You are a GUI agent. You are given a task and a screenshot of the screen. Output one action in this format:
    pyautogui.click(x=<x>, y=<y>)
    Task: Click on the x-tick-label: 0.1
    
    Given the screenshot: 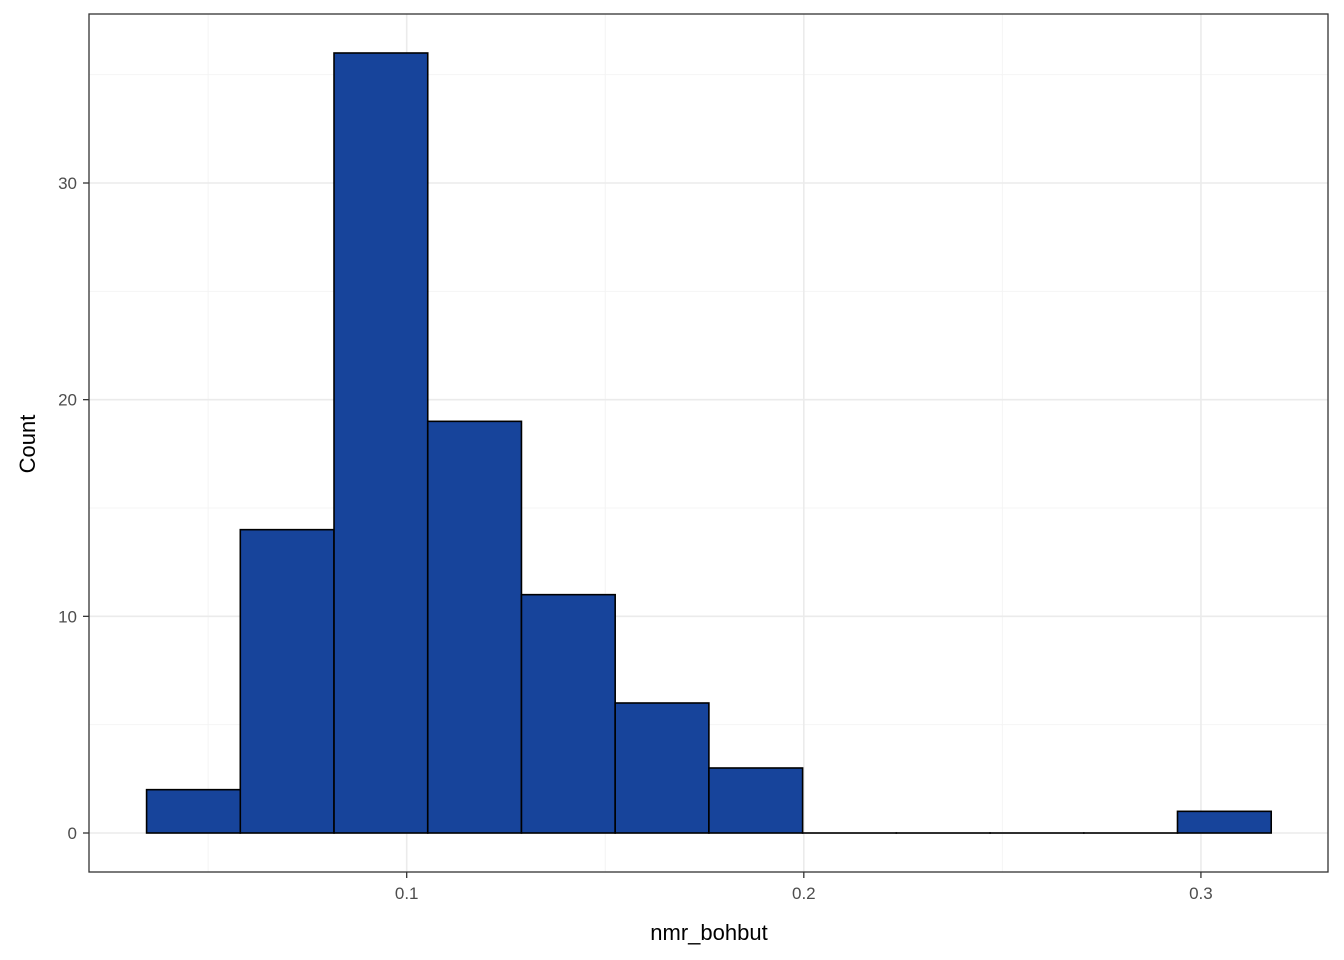 What is the action you would take?
    pyautogui.click(x=407, y=893)
    